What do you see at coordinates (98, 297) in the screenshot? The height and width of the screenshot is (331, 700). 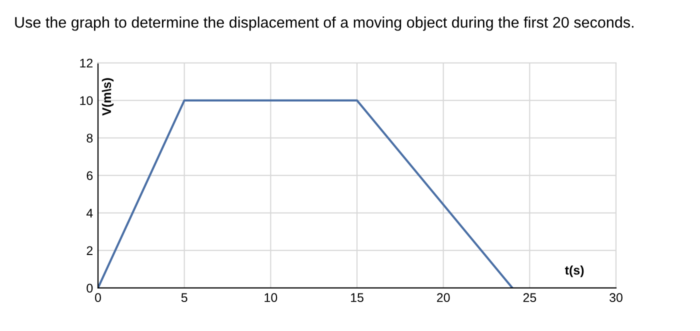 I see `x-tick-label: 0` at bounding box center [98, 297].